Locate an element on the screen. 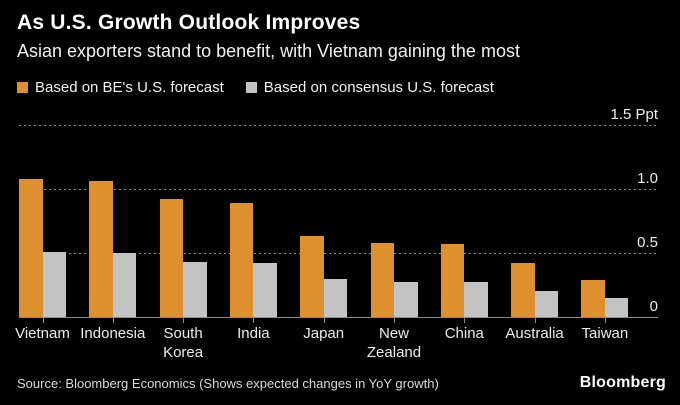 The height and width of the screenshot is (405, 680). bar-new-zealand-be-forecast is located at coordinates (382, 280).